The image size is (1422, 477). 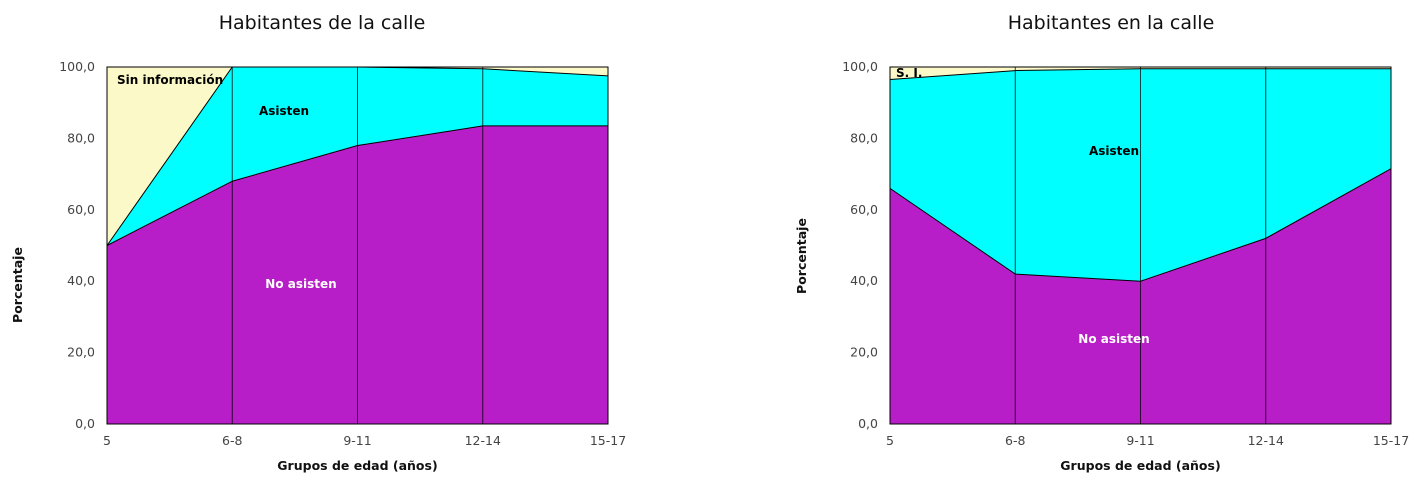 I want to click on chart-title: Habitantes en la calle, so click(x=1111, y=23).